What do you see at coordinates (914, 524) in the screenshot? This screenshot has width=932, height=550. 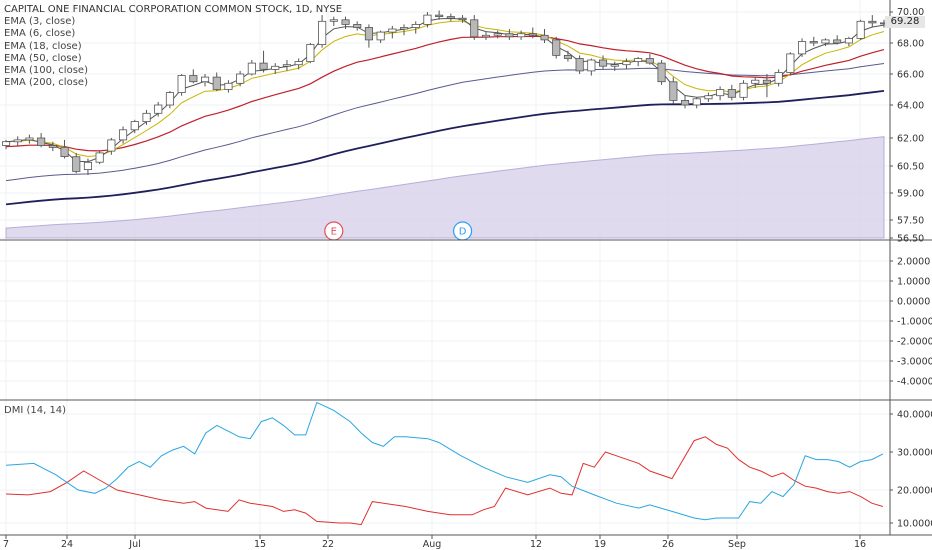 I see `dmi-tick-label: 10.0000` at bounding box center [914, 524].